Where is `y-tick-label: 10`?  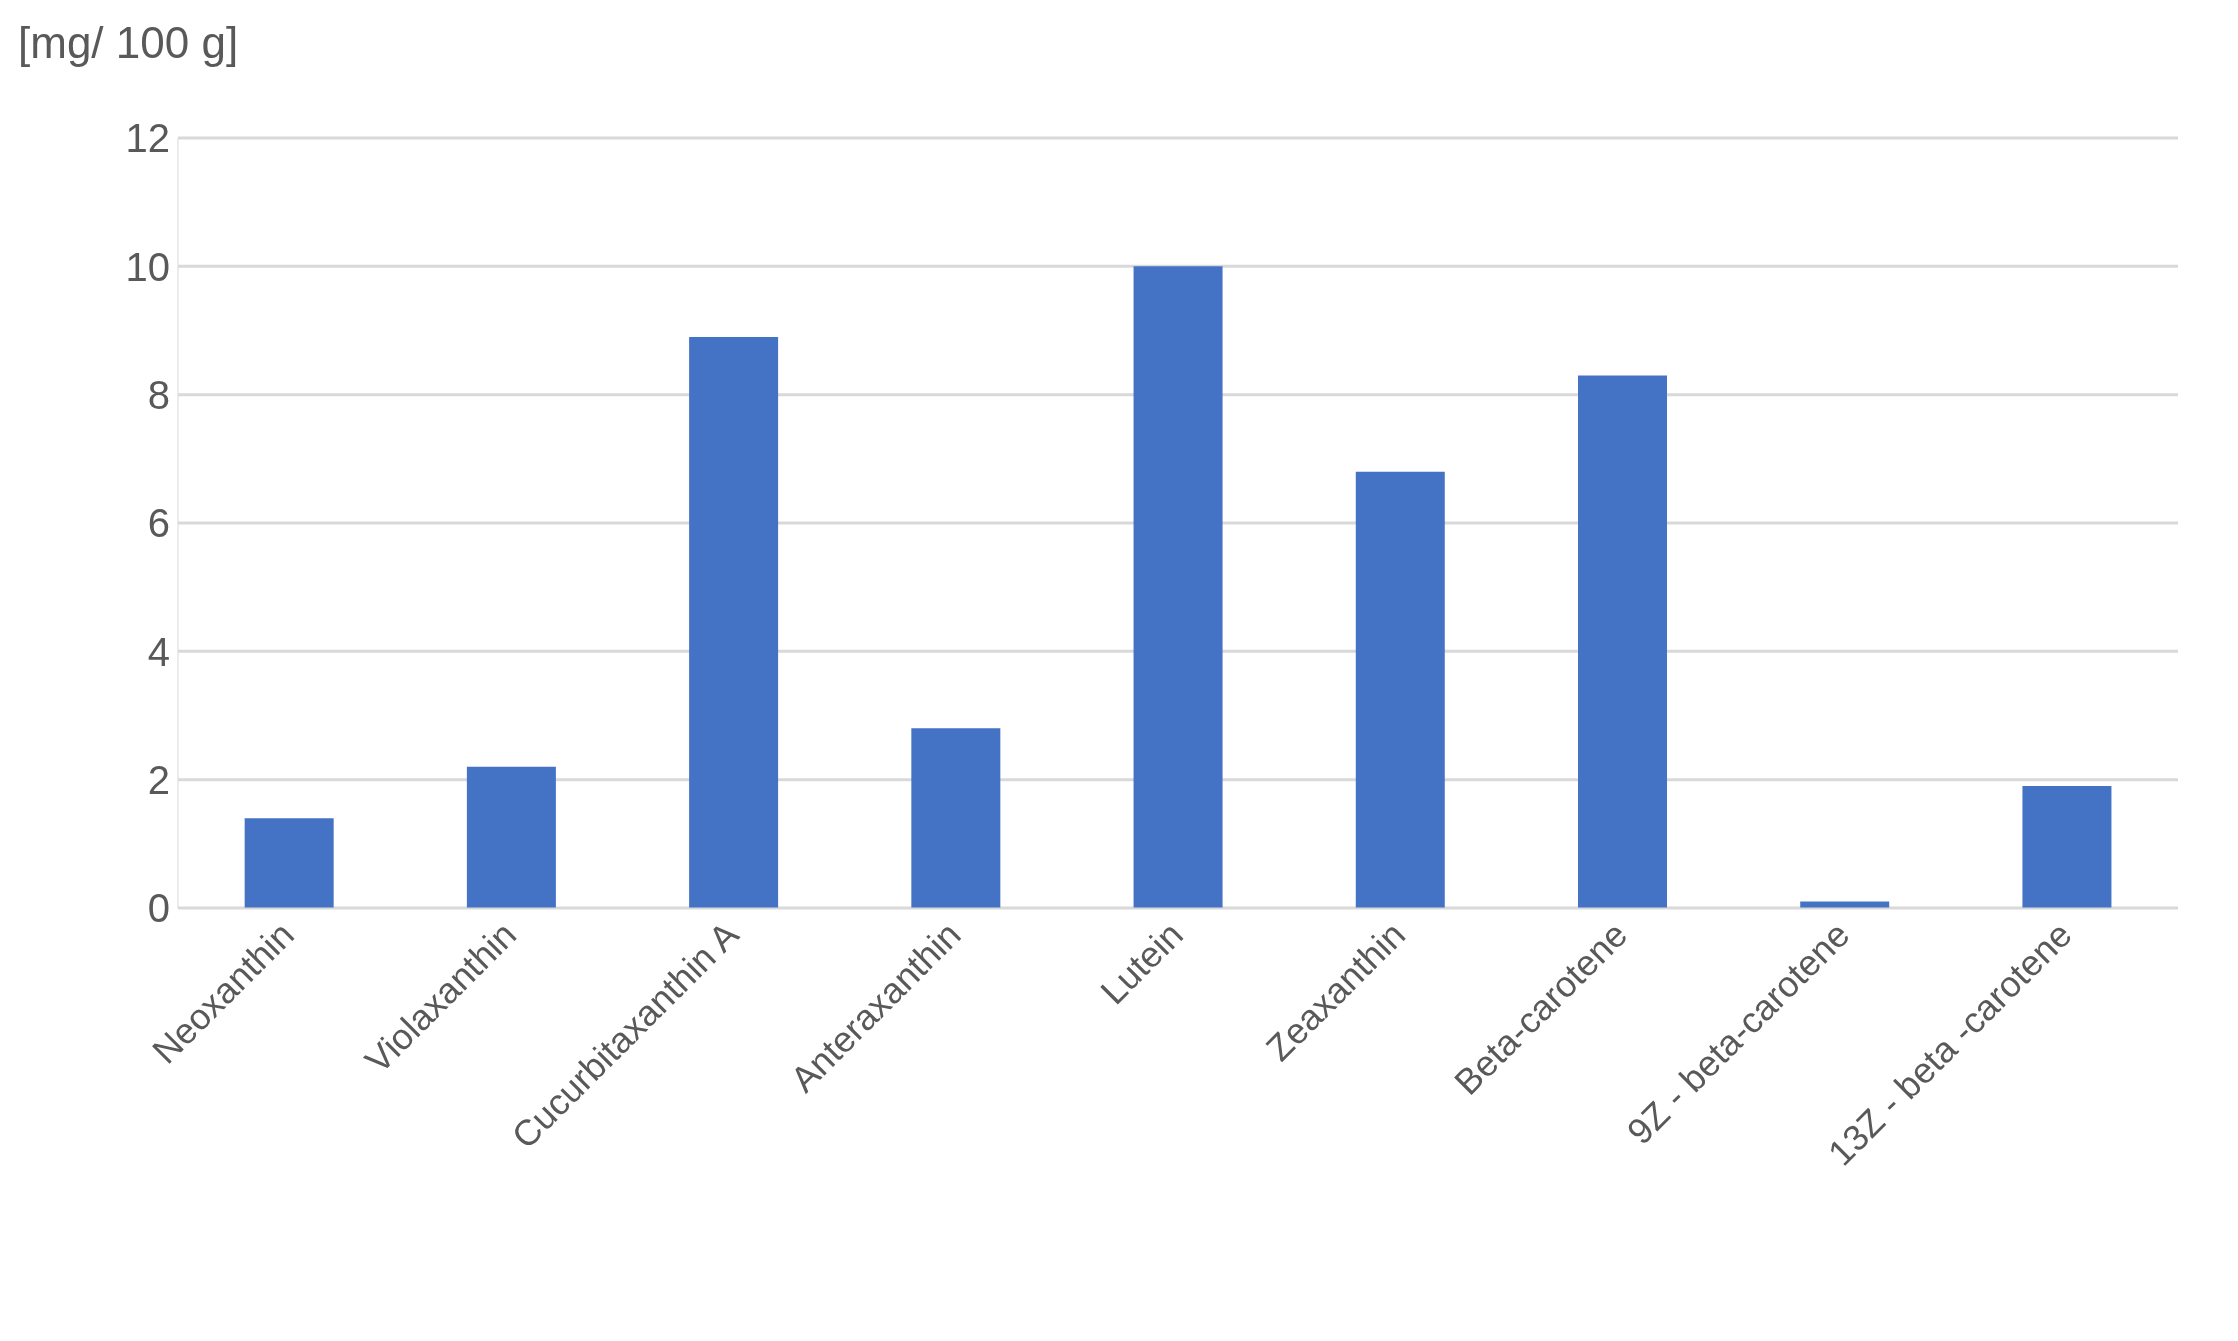 y-tick-label: 10 is located at coordinates (147, 266).